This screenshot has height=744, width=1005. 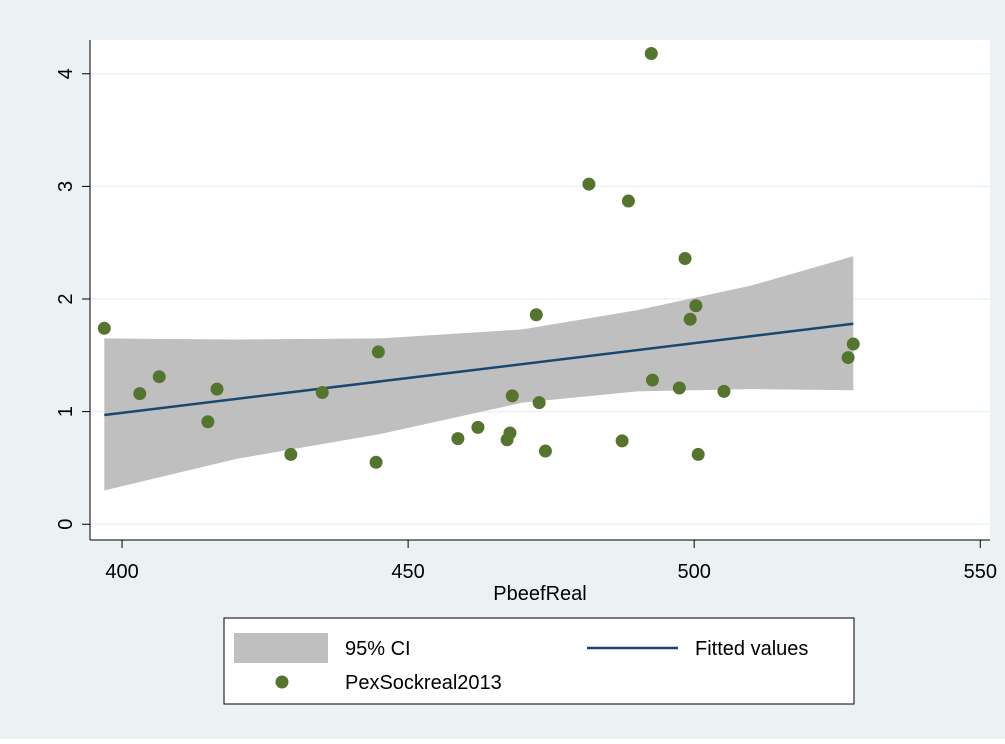 I want to click on y-tick-label: 3, so click(x=66, y=186).